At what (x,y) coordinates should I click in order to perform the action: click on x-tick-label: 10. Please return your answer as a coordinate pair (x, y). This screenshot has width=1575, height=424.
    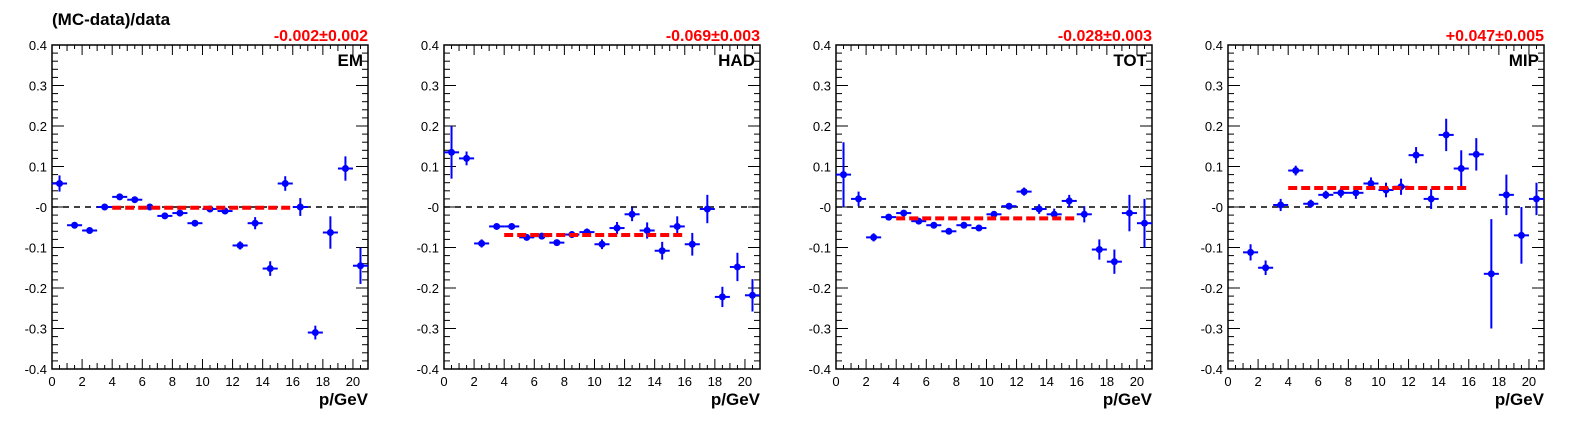
    Looking at the image, I should click on (1378, 381).